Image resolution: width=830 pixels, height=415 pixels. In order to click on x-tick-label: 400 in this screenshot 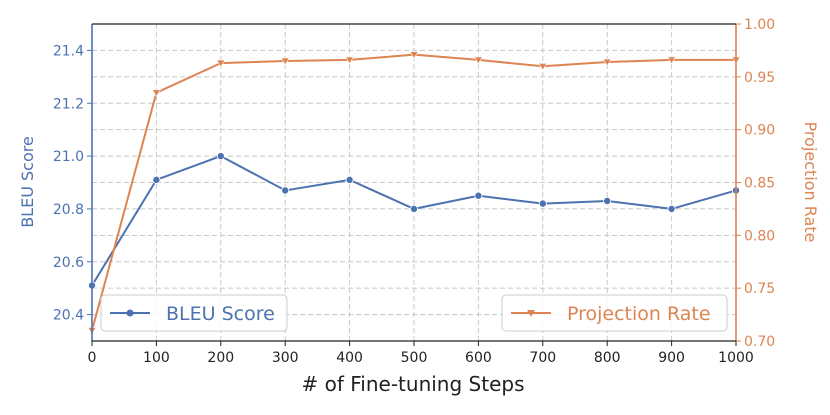, I will do `click(349, 358)`.